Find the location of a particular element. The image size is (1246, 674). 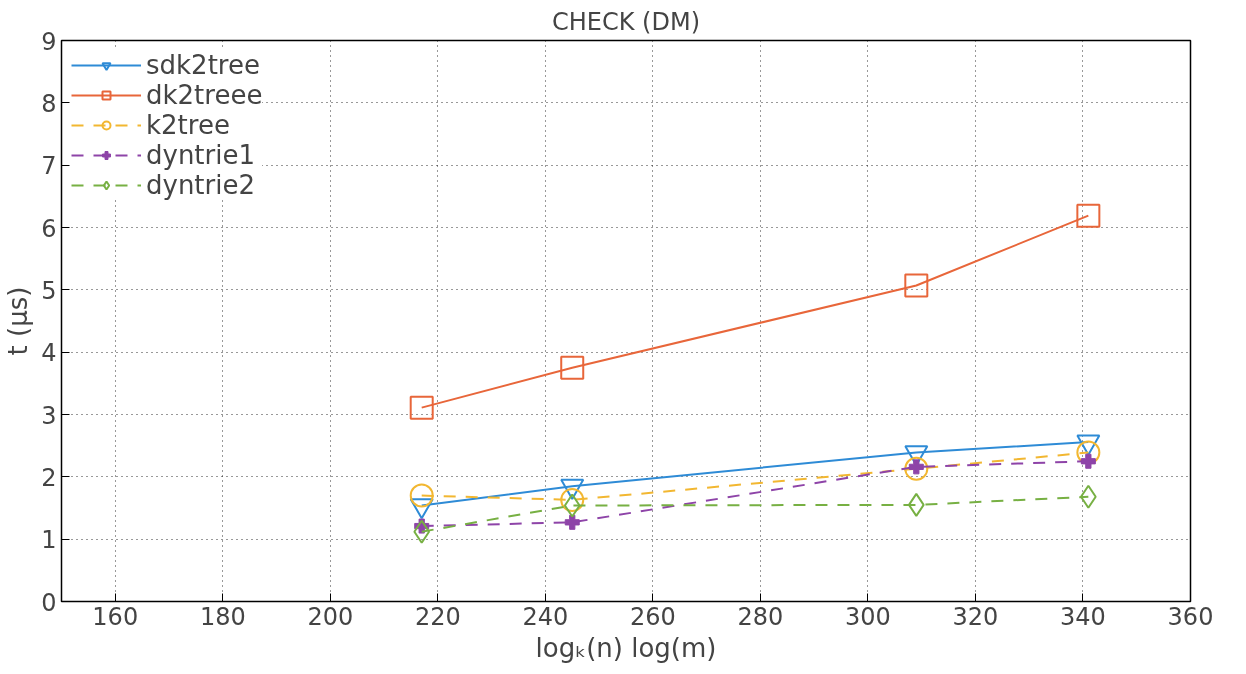

legend-label: dk2treee is located at coordinates (204, 95).